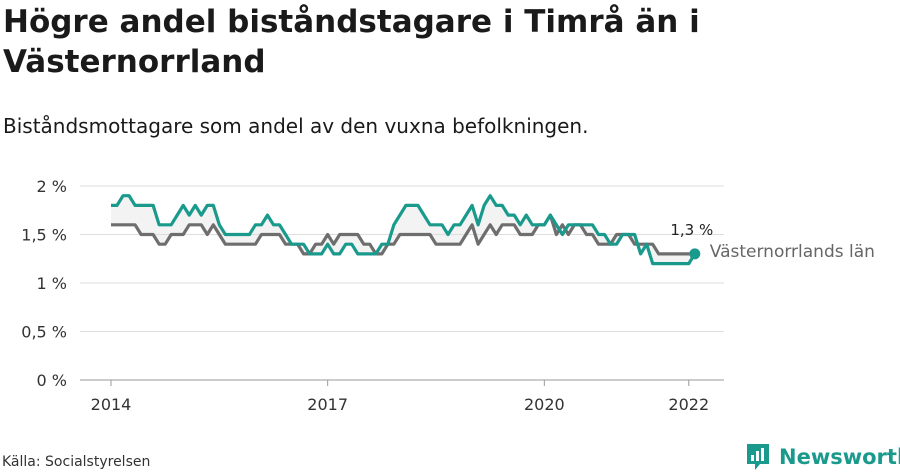  I want to click on series-line-vasternorrland, so click(403, 234).